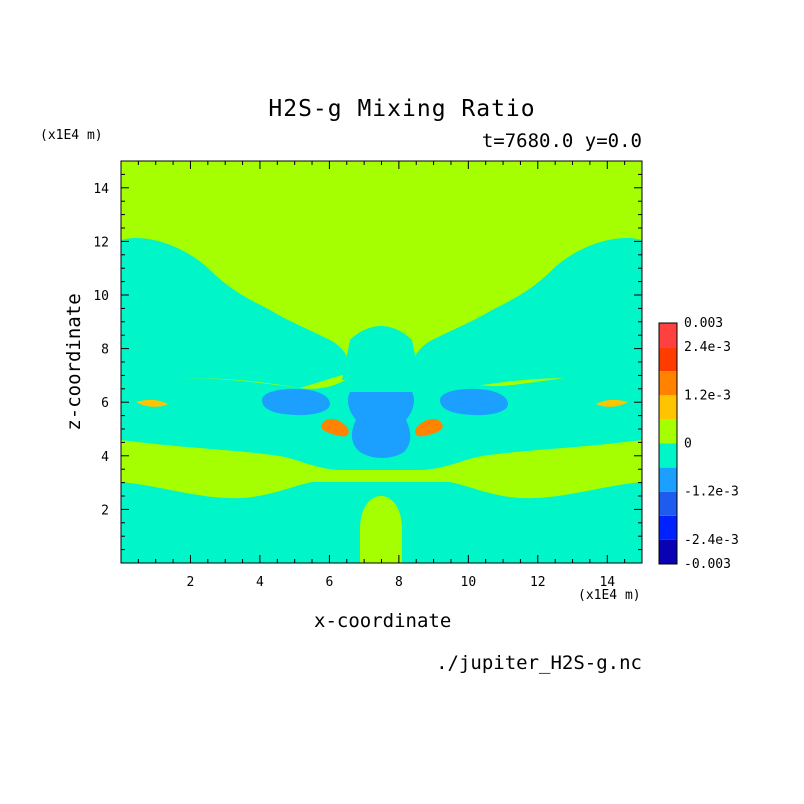 Image resolution: width=804 pixels, height=804 pixels. What do you see at coordinates (402, 109) in the screenshot?
I see `chart-title: H2S-g Mixing Ratio` at bounding box center [402, 109].